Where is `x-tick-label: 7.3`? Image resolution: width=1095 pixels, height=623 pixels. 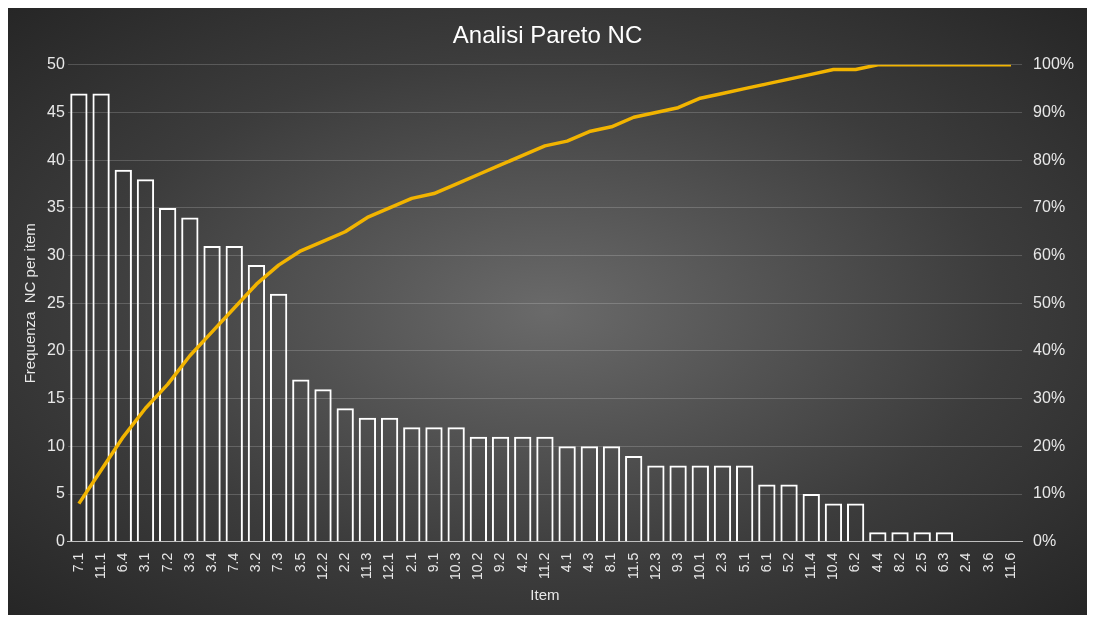 x-tick-label: 7.3 is located at coordinates (277, 562).